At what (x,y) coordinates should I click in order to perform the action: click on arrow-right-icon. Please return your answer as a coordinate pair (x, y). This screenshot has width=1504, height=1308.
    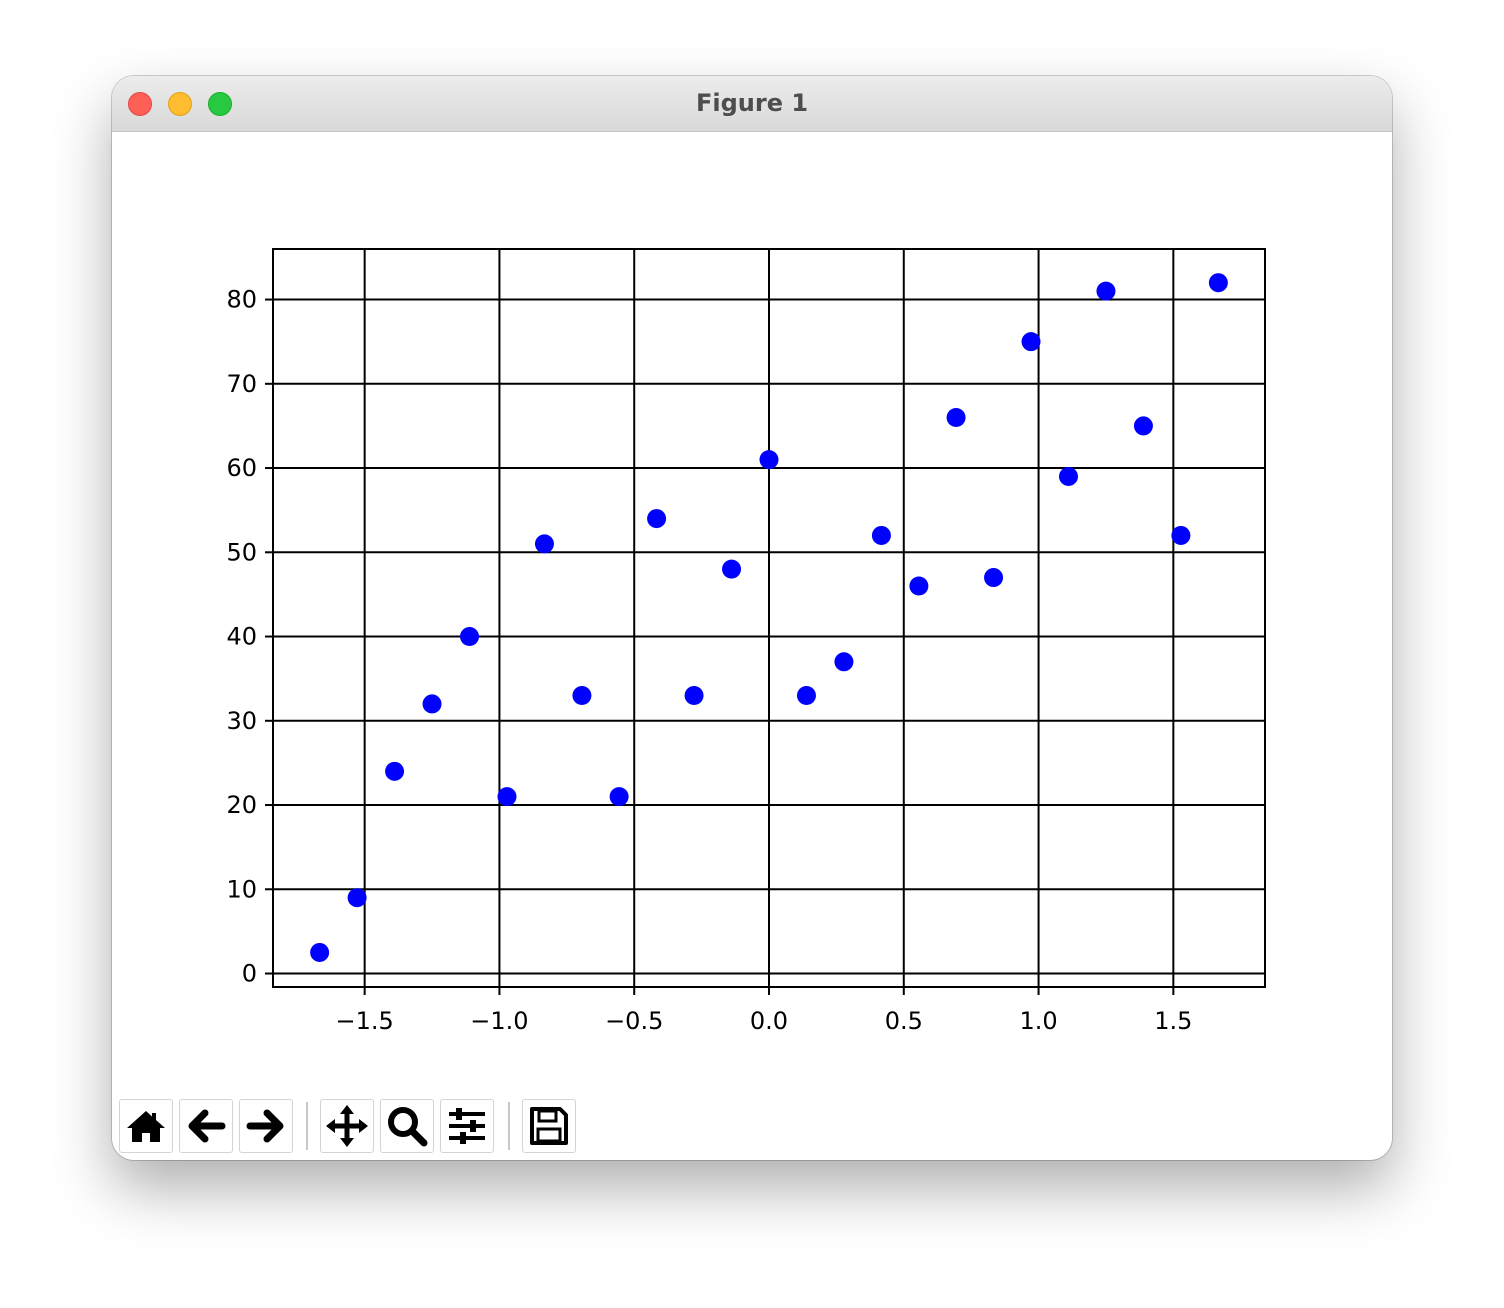
    Looking at the image, I should click on (265, 1126).